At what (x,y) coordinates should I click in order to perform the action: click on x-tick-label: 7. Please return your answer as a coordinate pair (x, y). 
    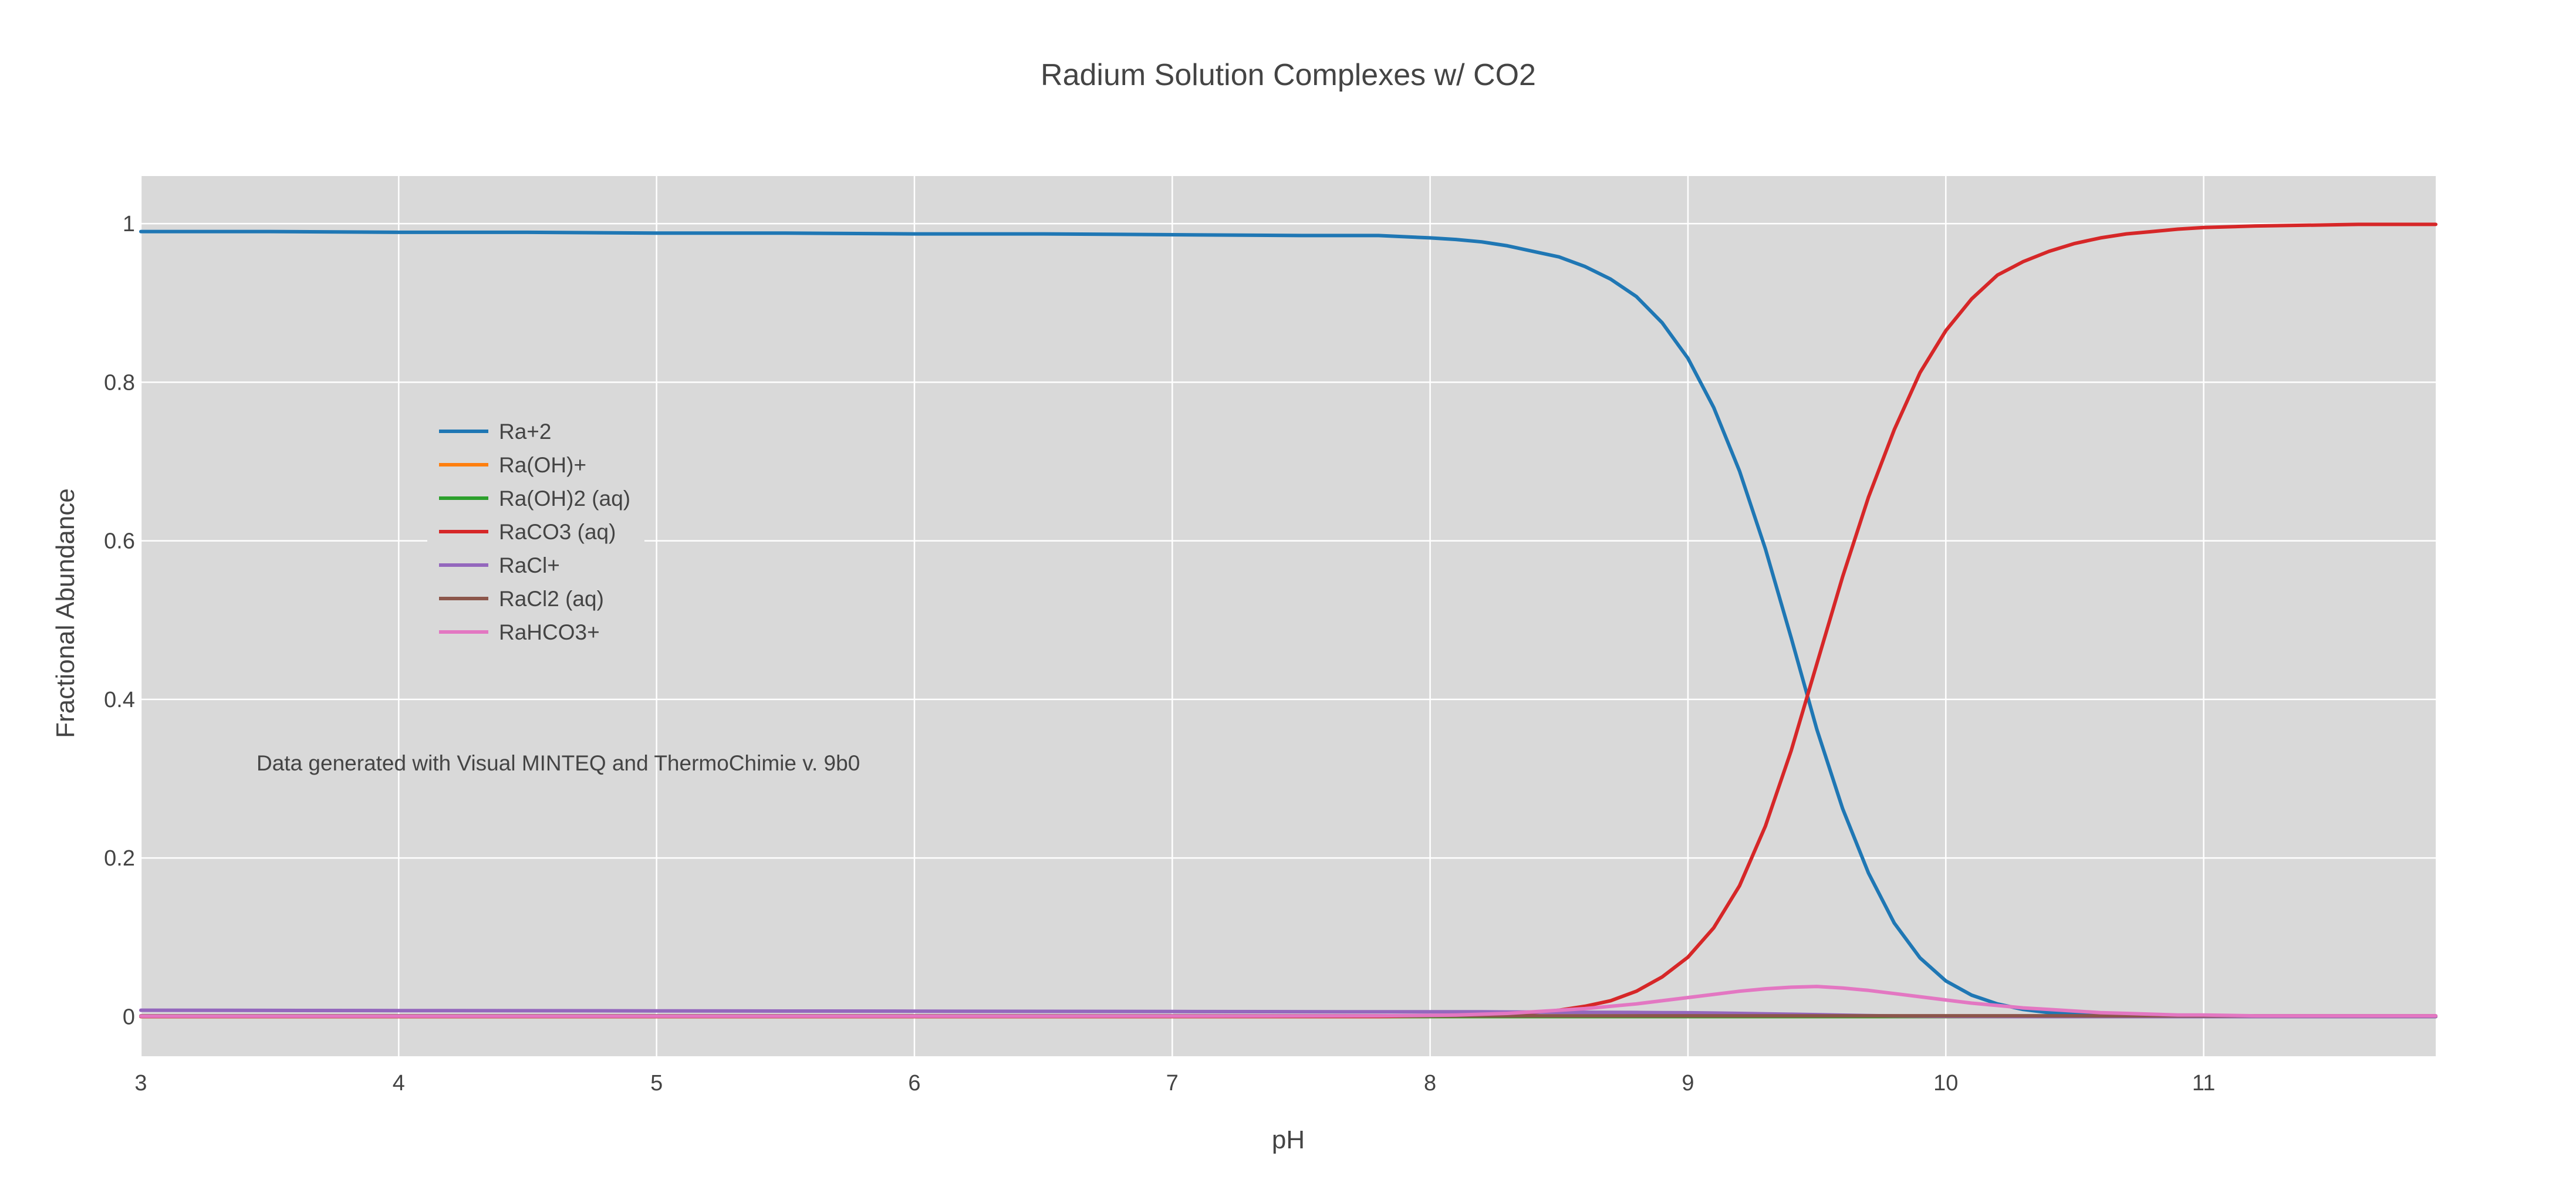
    Looking at the image, I should click on (1172, 1083).